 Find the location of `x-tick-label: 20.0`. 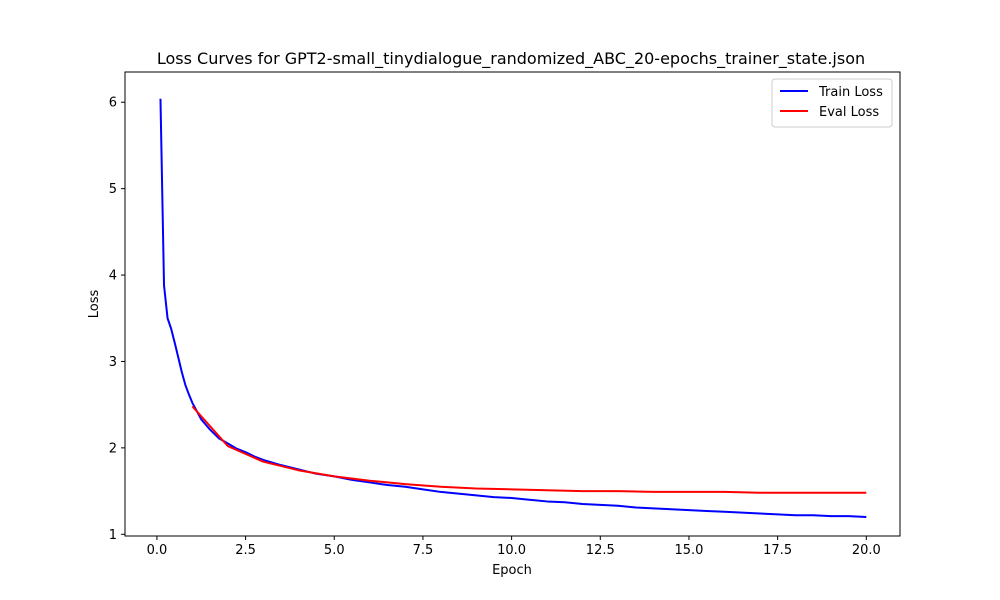

x-tick-label: 20.0 is located at coordinates (866, 550).